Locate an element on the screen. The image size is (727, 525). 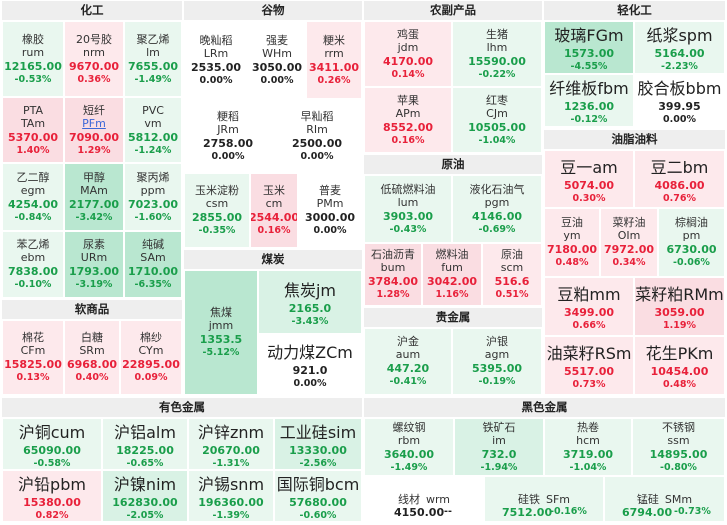
contract-tile: 甲醇 MAm 2177.00 -3.42% is located at coordinates (94, 197).